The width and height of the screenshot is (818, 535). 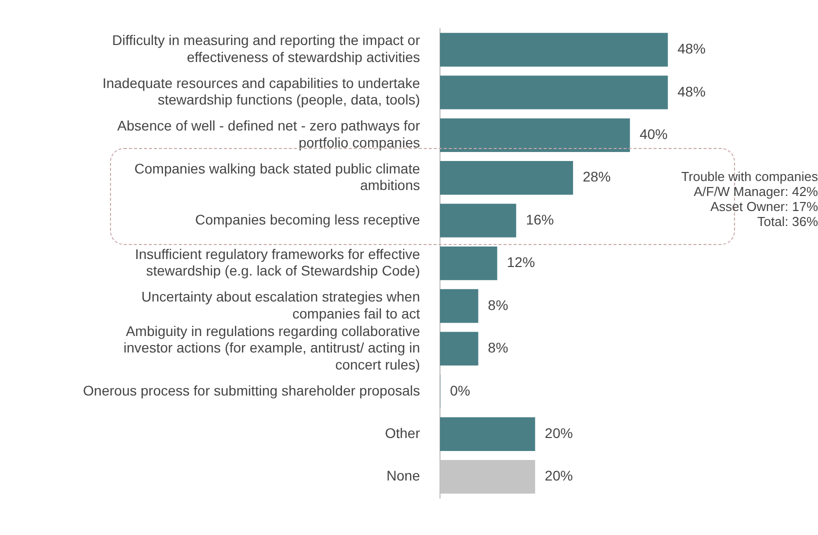 I want to click on y-tick-label: None, so click(x=403, y=476).